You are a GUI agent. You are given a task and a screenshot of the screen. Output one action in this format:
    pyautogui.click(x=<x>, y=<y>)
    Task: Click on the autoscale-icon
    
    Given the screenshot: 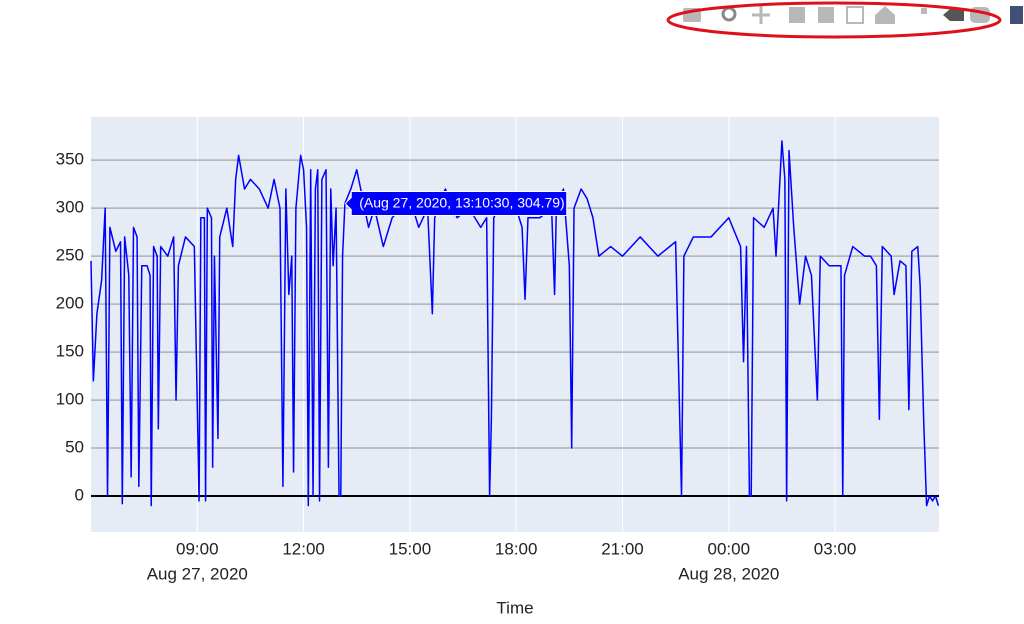 What is the action you would take?
    pyautogui.click(x=855, y=15)
    